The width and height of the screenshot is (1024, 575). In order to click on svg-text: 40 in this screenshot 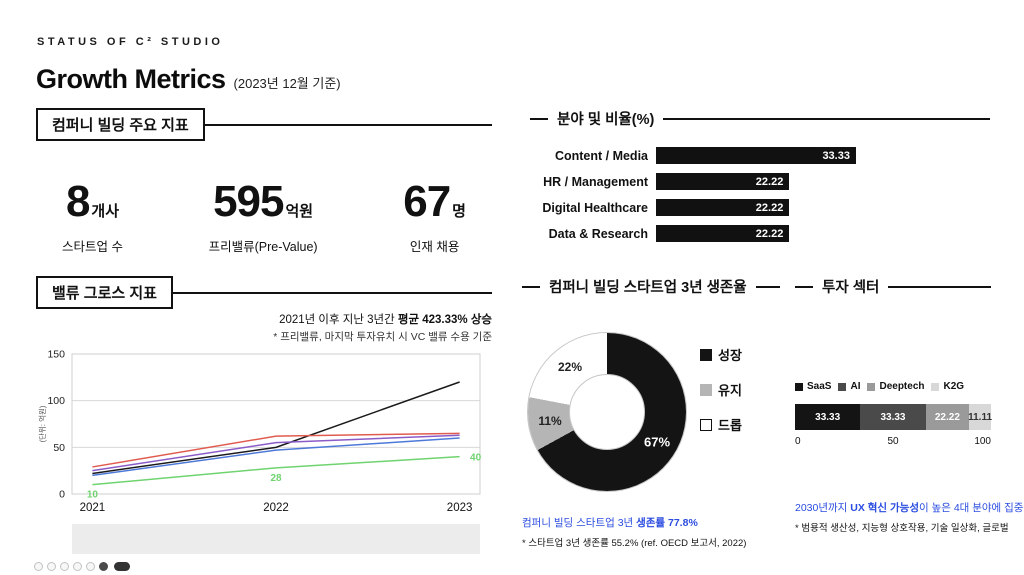, I will do `click(476, 457)`.